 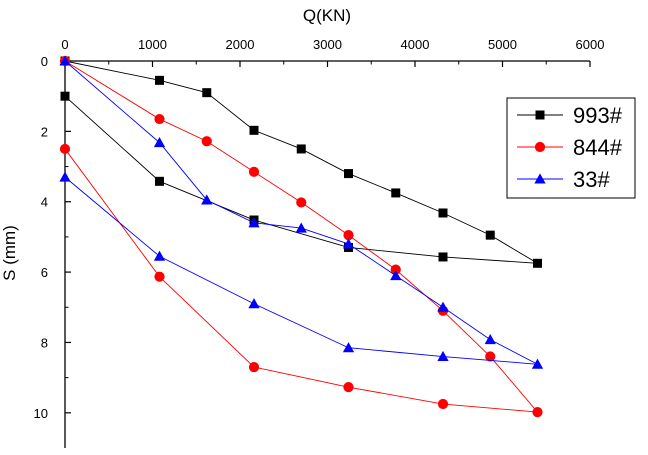 What do you see at coordinates (540, 147) in the screenshot?
I see `legend-marker-844#` at bounding box center [540, 147].